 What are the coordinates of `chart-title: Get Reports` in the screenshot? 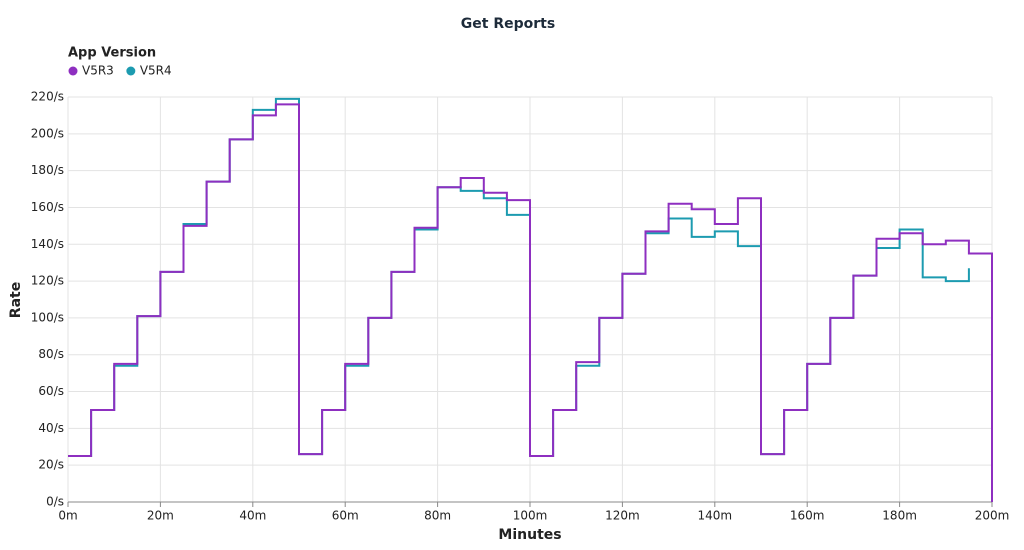 It's located at (508, 24).